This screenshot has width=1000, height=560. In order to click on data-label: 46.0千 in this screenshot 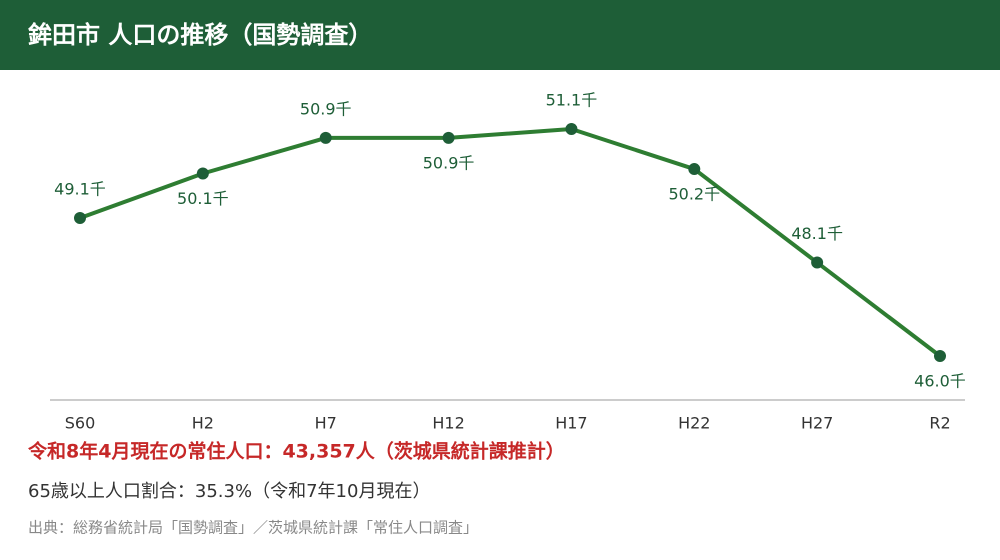, I will do `click(940, 381)`.